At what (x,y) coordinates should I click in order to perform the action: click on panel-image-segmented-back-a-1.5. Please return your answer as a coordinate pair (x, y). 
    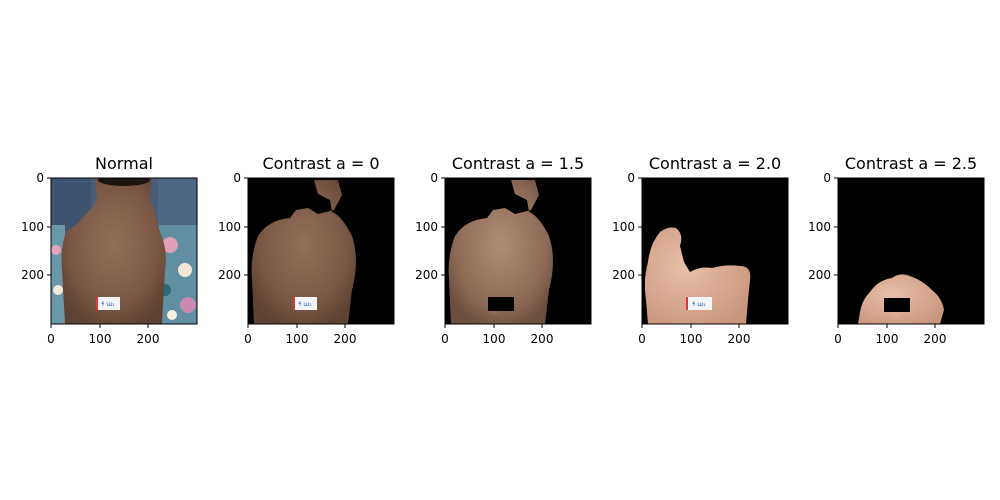
    Looking at the image, I should click on (518, 251).